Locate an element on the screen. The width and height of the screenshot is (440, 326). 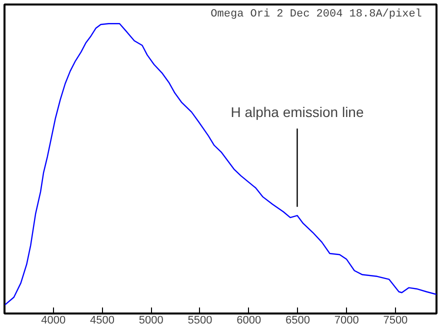
x-tick-label: 5000 is located at coordinates (151, 320).